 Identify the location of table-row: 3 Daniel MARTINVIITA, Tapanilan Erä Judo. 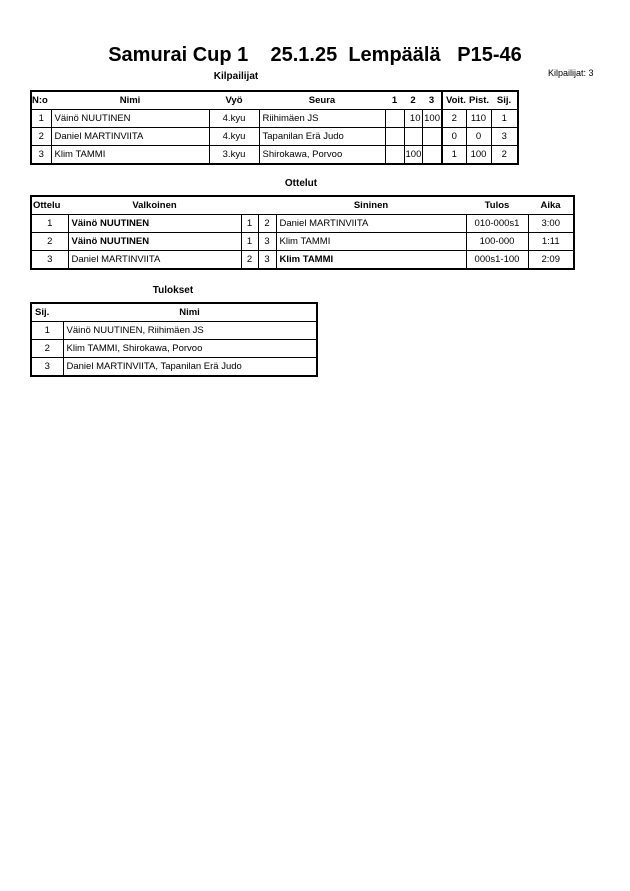
(174, 367).